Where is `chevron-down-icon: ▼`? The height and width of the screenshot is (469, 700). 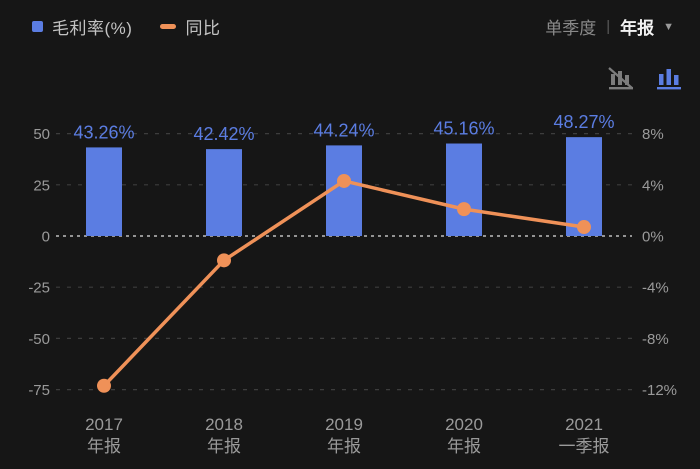
chevron-down-icon: ▼ is located at coordinates (668, 26).